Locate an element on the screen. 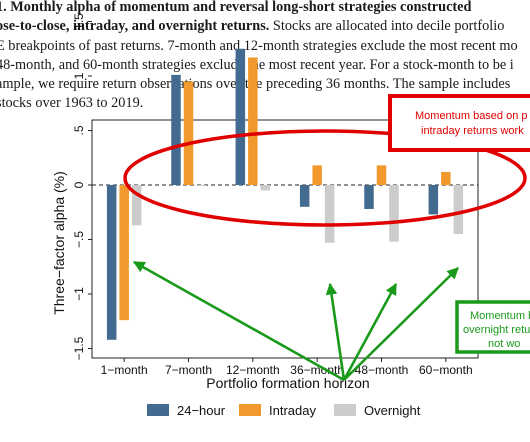  arrow-to-1-month is located at coordinates (238, 321).